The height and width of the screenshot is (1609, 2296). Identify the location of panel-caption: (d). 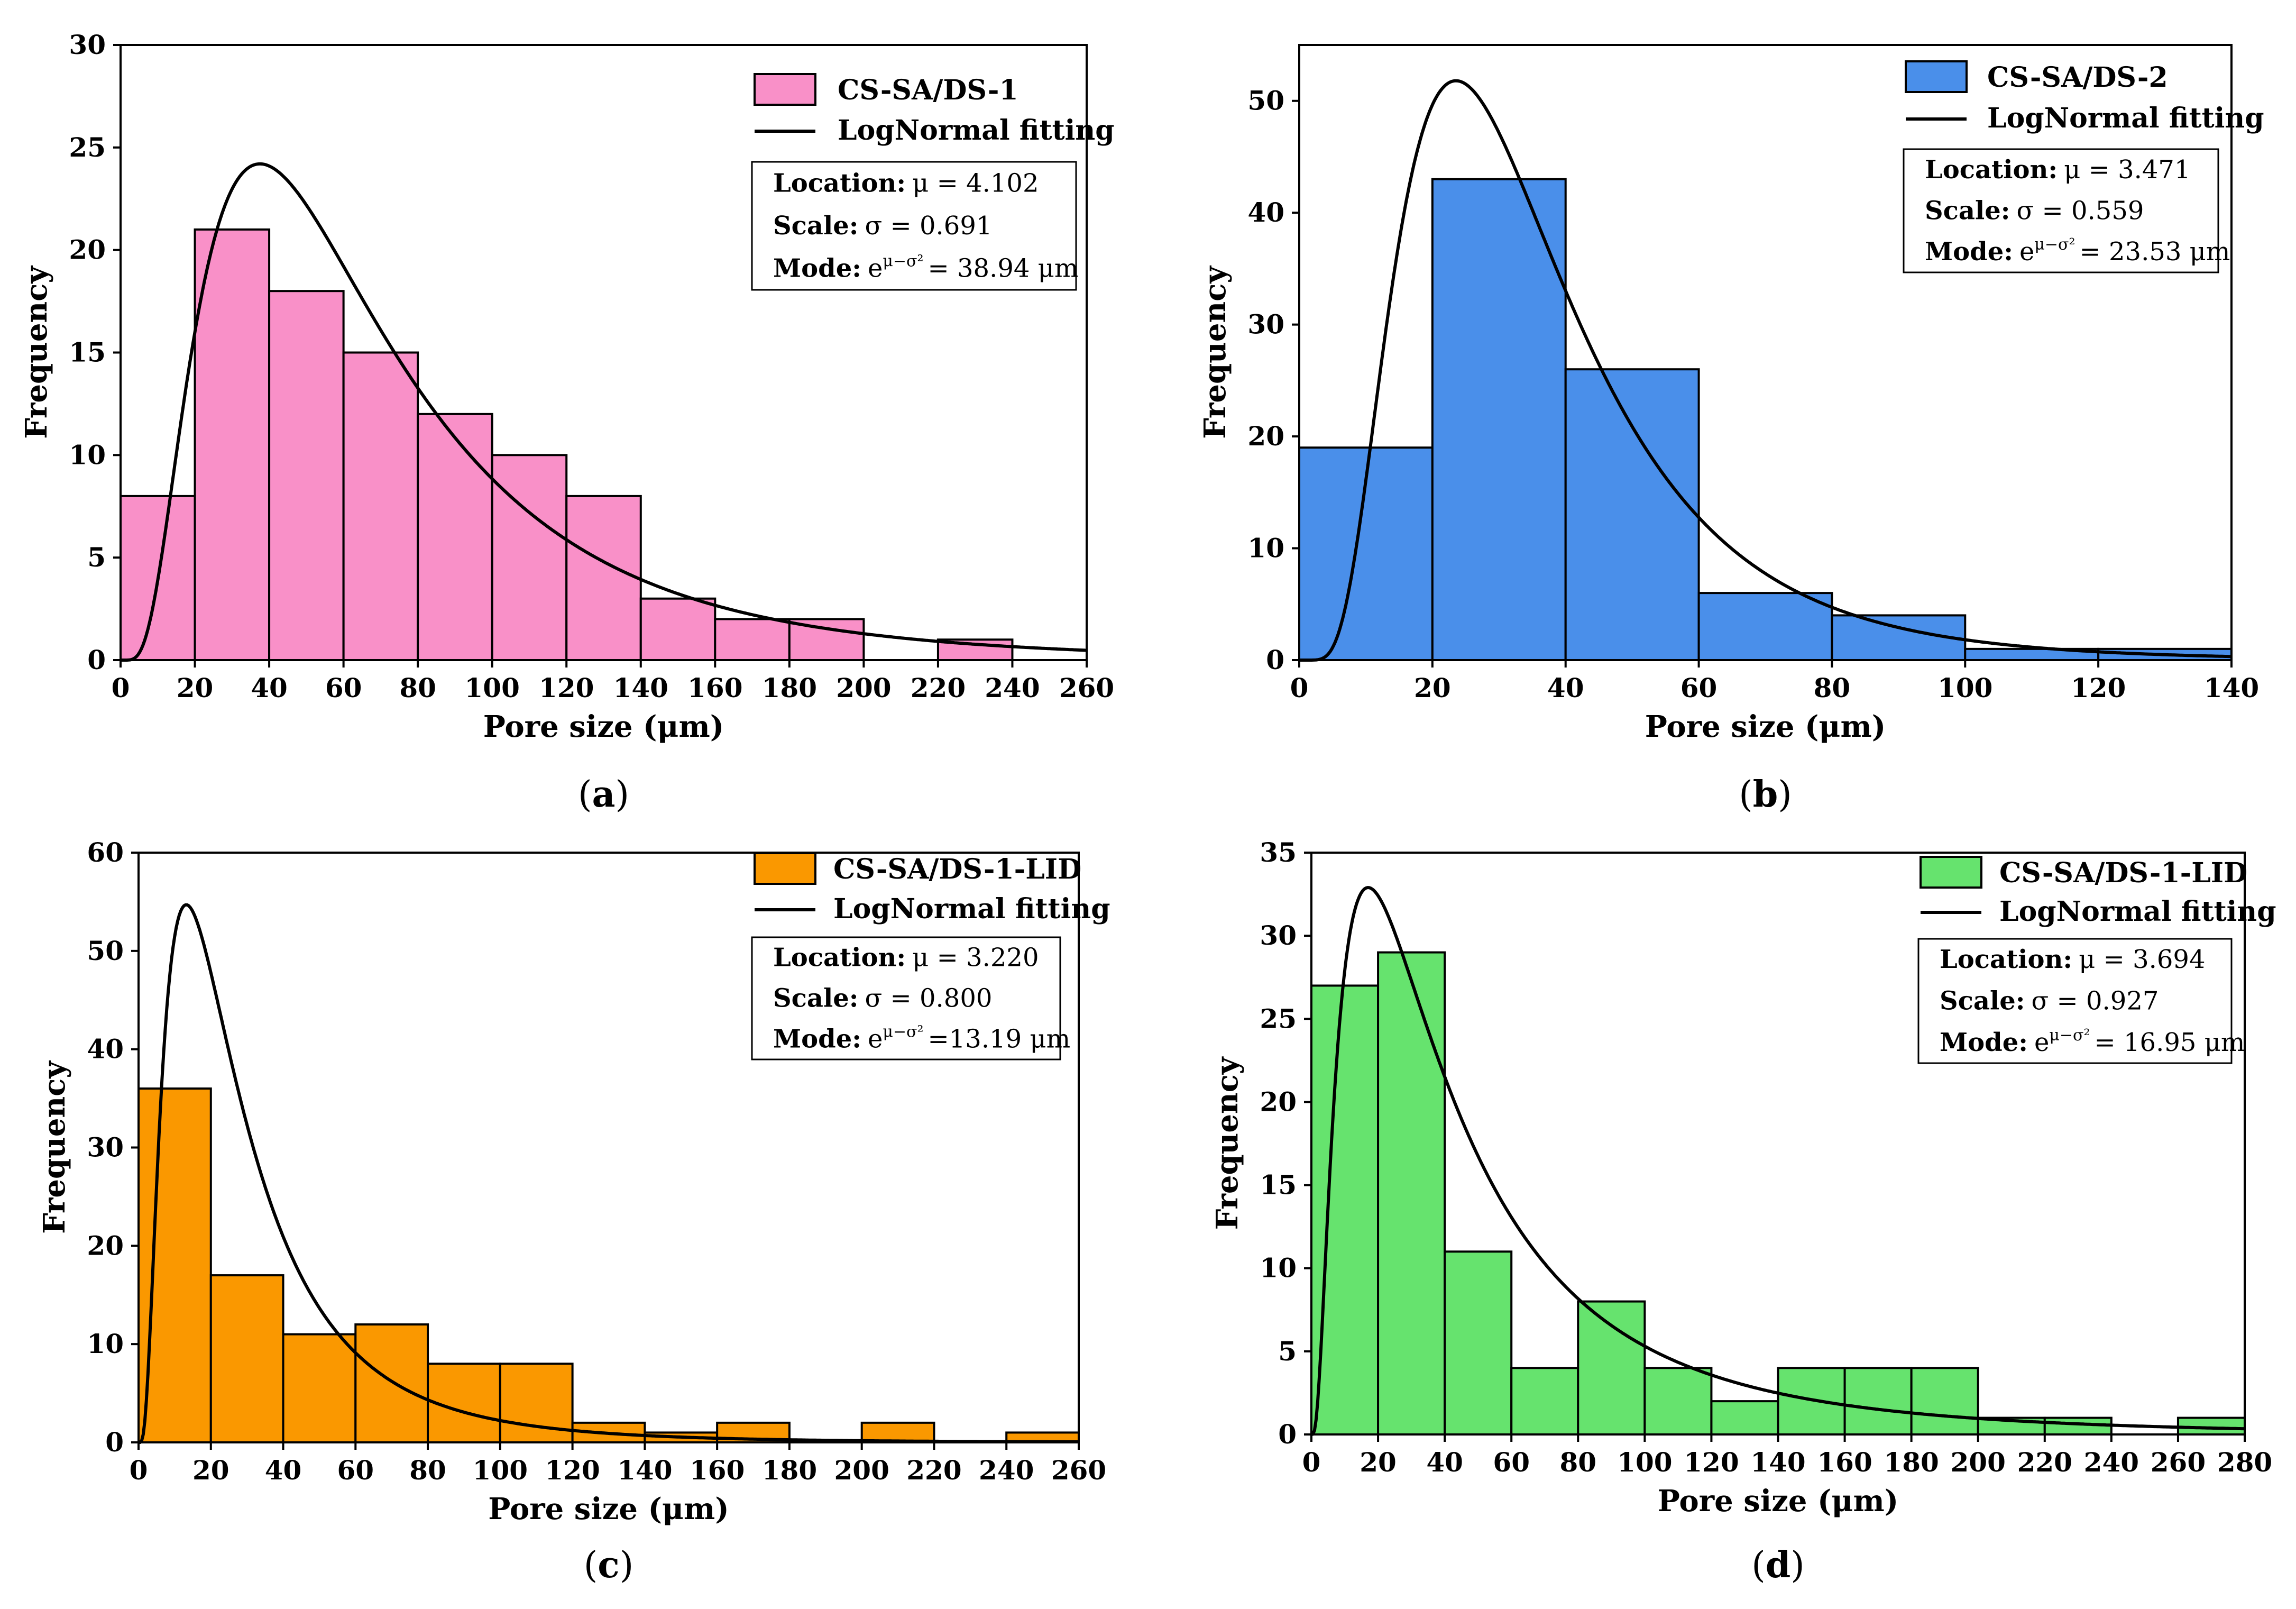
(1778, 1565).